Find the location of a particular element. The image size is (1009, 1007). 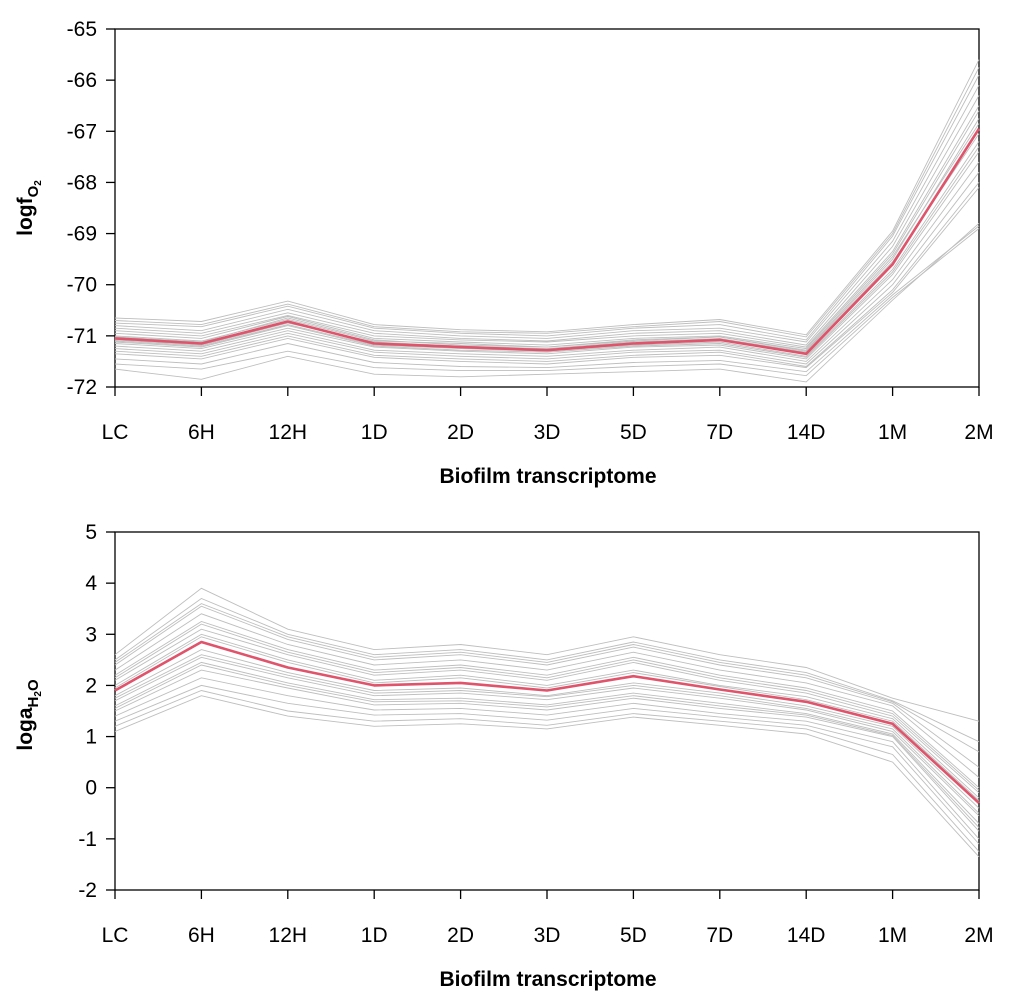

bottom-y-tick-label: 2 is located at coordinates (91, 685).